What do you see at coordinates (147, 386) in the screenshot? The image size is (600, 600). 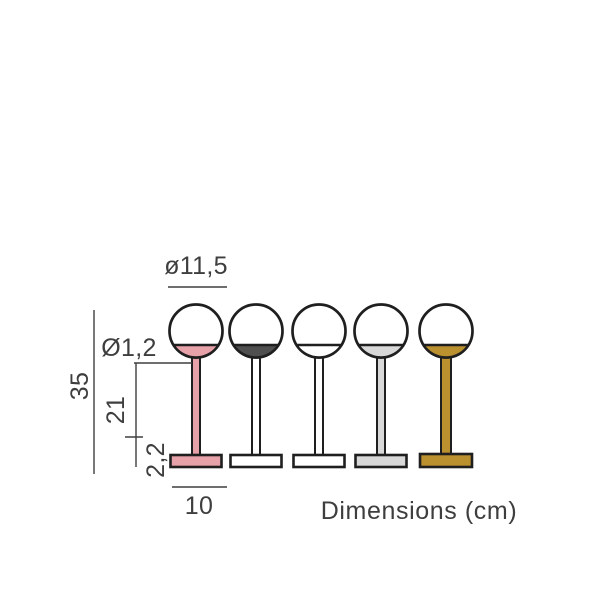 I see `dimension-annotations: ø11,5 Ø1,2 35 21 2,2 10` at bounding box center [147, 386].